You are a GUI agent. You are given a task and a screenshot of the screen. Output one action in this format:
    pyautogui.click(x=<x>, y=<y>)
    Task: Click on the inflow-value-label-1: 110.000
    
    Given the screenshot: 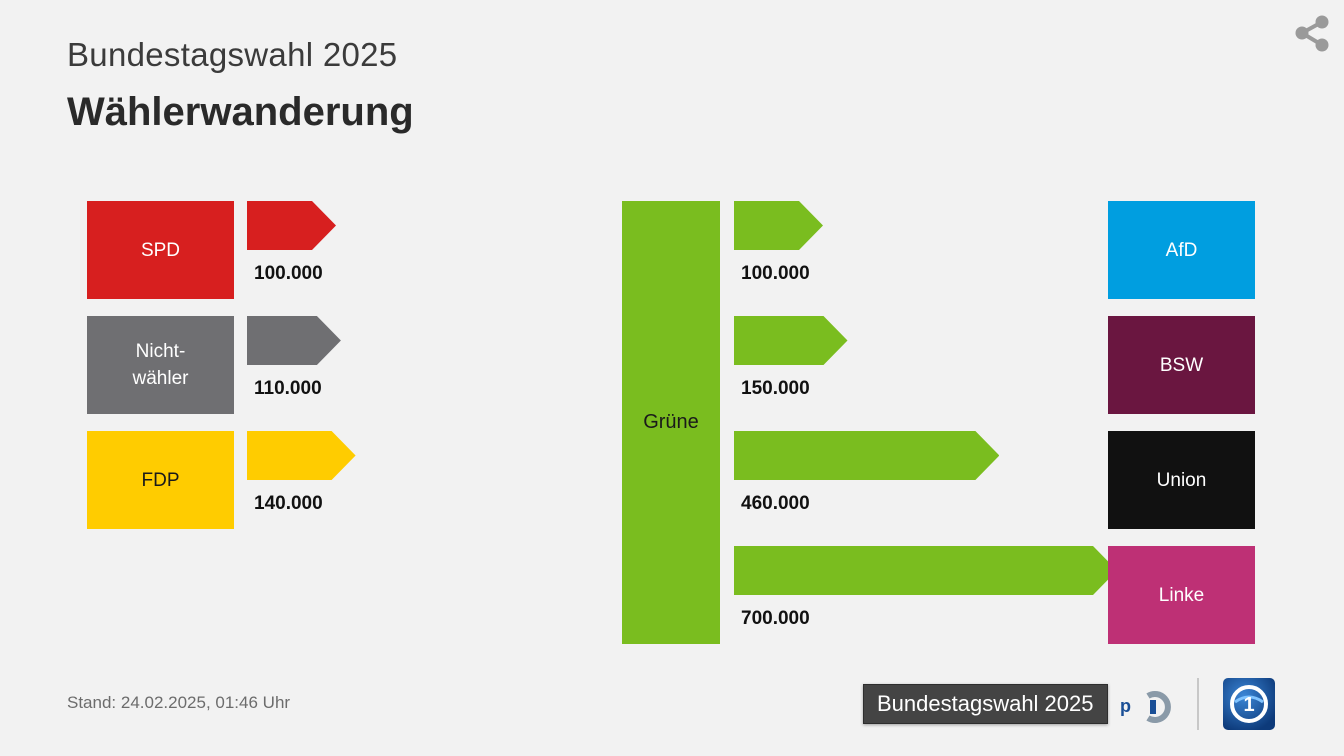 What is the action you would take?
    pyautogui.click(x=288, y=388)
    